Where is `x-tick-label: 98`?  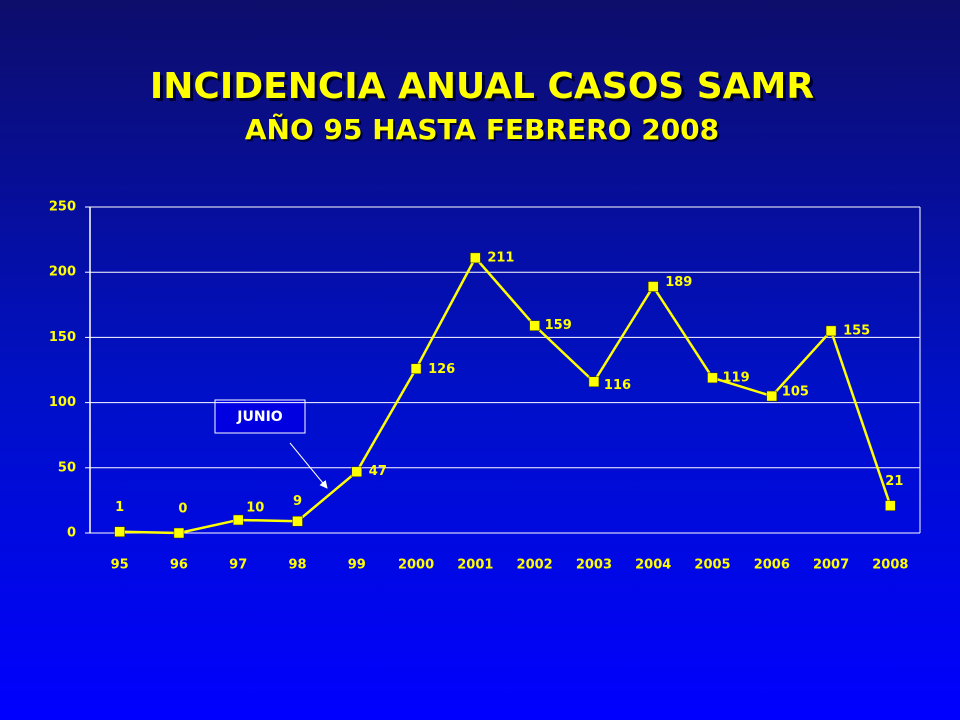
x-tick-label: 98 is located at coordinates (297, 565).